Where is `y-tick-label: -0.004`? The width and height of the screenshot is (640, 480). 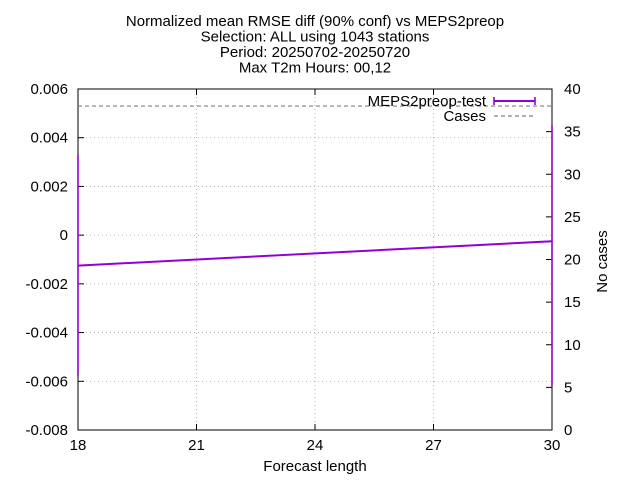
y-tick-label: -0.004 is located at coordinates (46, 333).